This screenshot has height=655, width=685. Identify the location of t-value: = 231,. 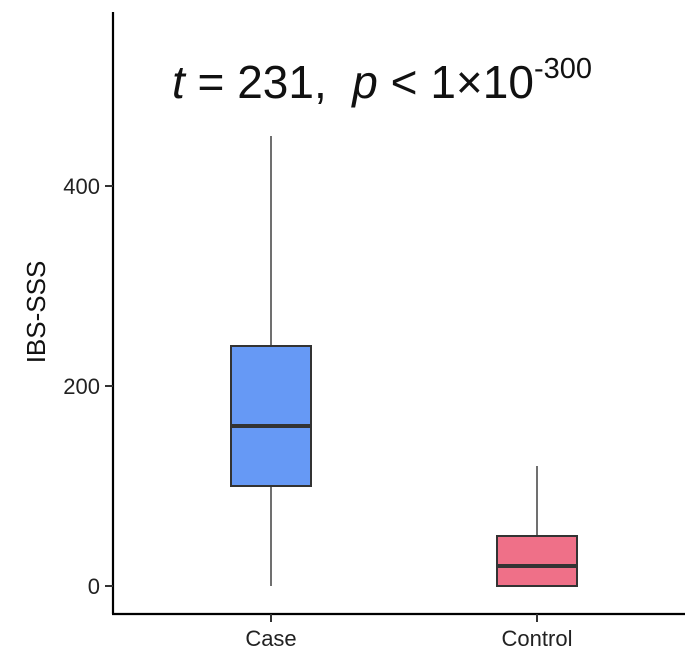
(269, 82).